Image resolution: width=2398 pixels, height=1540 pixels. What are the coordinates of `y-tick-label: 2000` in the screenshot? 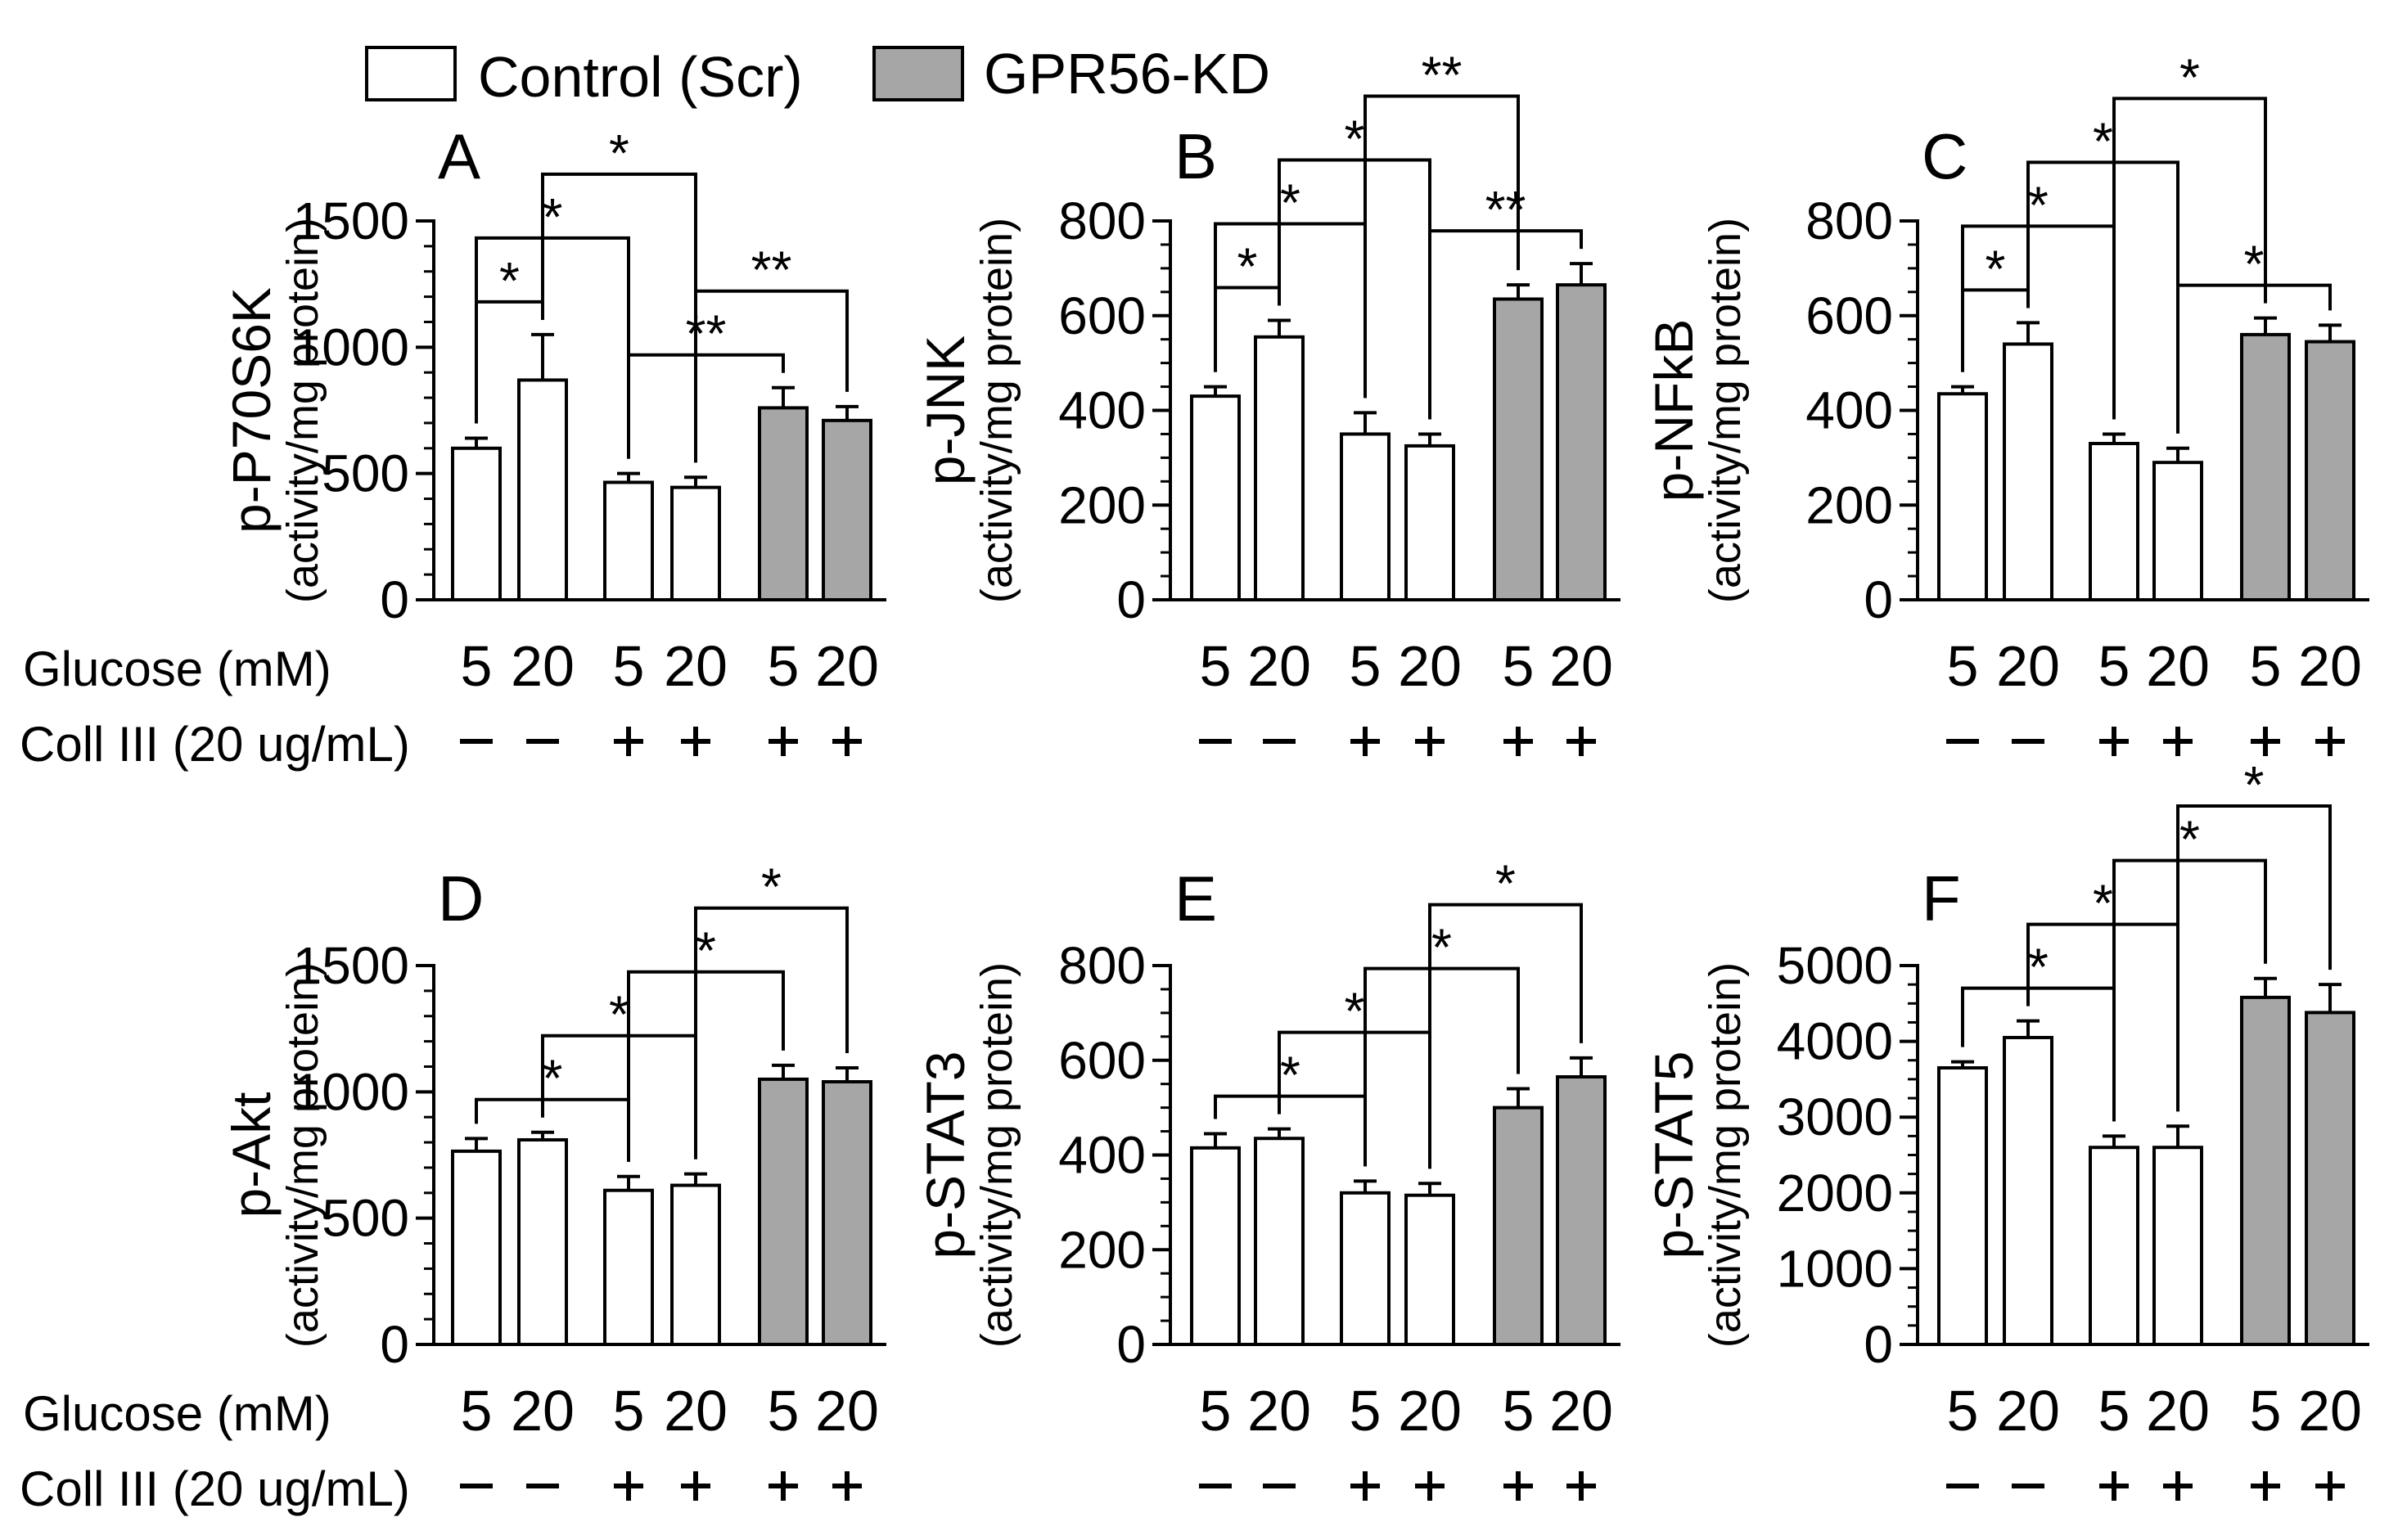 It's located at (1835, 1193).